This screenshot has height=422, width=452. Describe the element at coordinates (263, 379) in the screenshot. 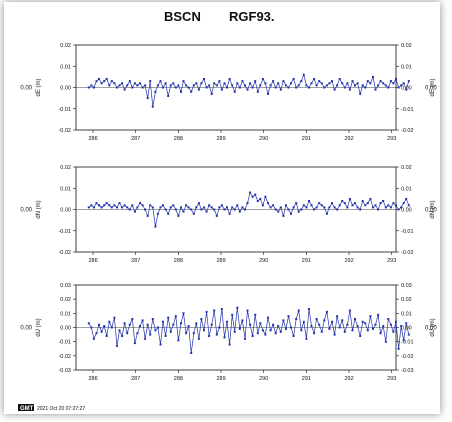

I see `x-tick-label: 290` at that location.